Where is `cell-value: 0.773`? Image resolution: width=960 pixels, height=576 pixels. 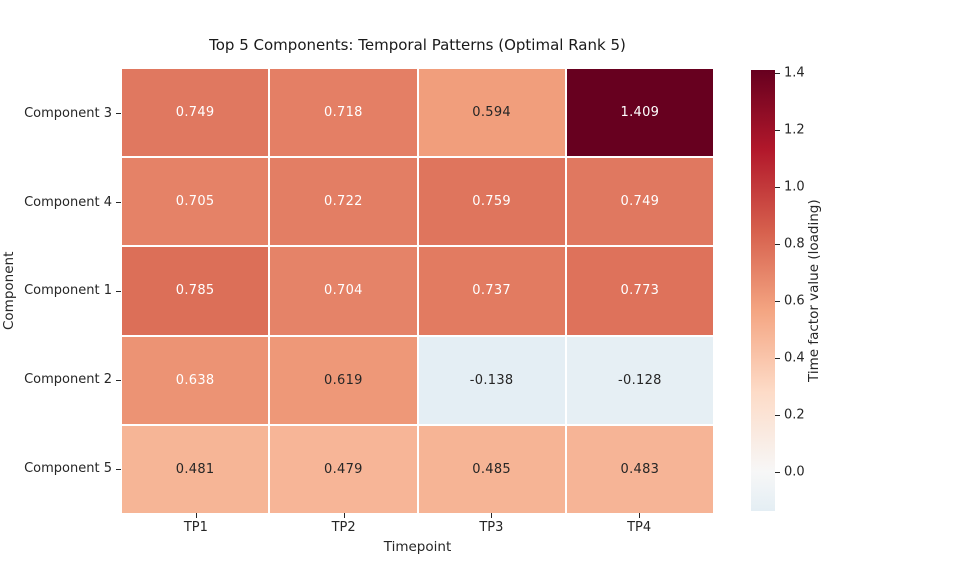
cell-value: 0.773 is located at coordinates (640, 291).